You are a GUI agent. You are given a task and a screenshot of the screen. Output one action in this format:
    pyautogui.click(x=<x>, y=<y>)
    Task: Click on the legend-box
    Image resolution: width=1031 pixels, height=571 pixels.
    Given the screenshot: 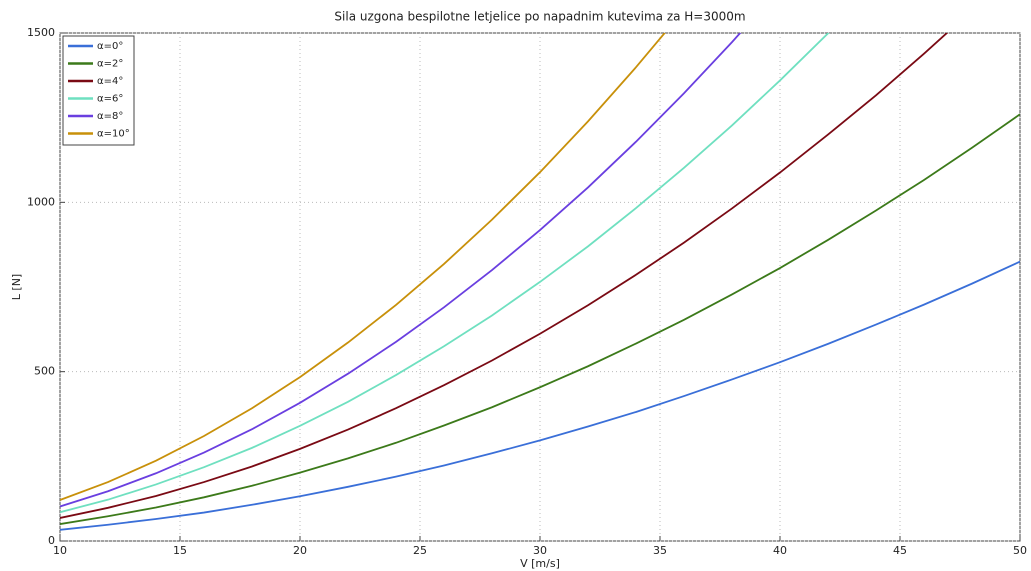 What is the action you would take?
    pyautogui.click(x=98, y=90)
    